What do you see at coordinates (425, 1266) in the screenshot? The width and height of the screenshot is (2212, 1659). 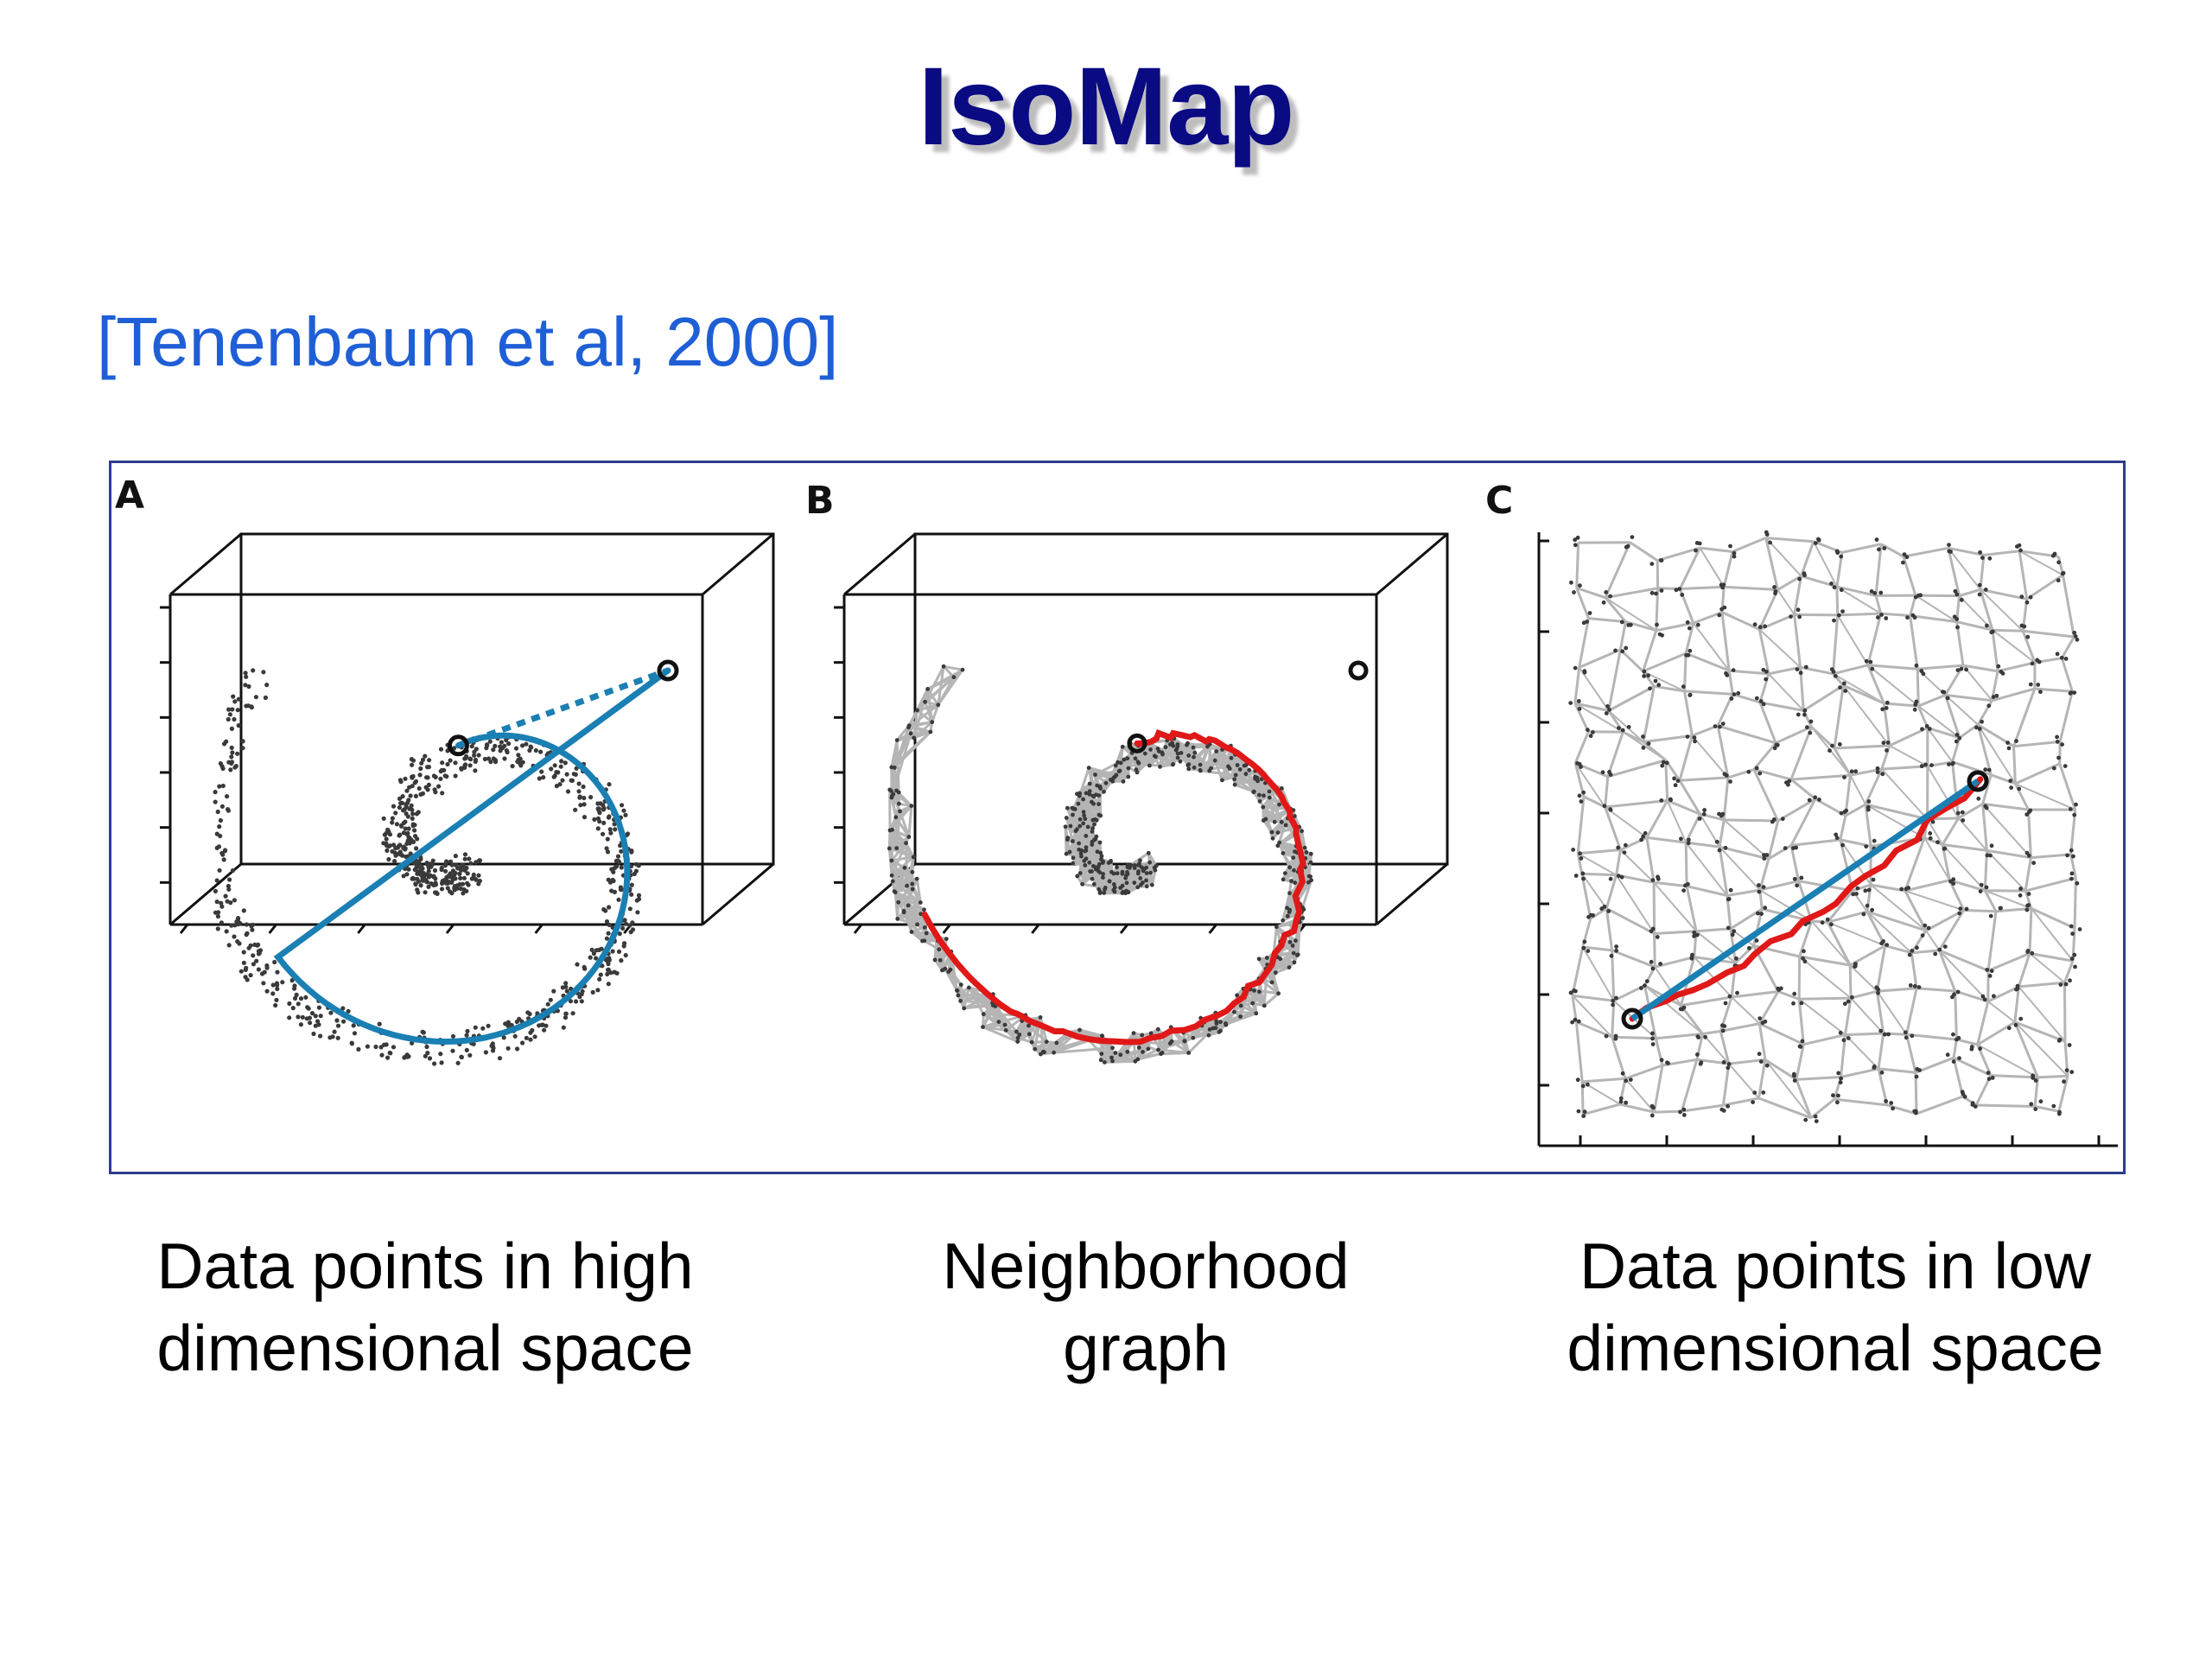 I see `caption-panel-a-line1: Data points in high` at bounding box center [425, 1266].